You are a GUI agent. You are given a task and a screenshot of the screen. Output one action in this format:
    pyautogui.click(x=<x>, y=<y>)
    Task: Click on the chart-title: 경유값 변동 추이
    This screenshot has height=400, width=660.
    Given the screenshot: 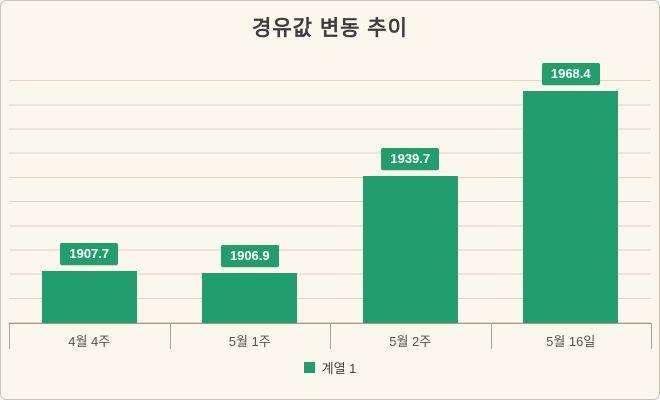 What is the action you would take?
    pyautogui.click(x=330, y=28)
    